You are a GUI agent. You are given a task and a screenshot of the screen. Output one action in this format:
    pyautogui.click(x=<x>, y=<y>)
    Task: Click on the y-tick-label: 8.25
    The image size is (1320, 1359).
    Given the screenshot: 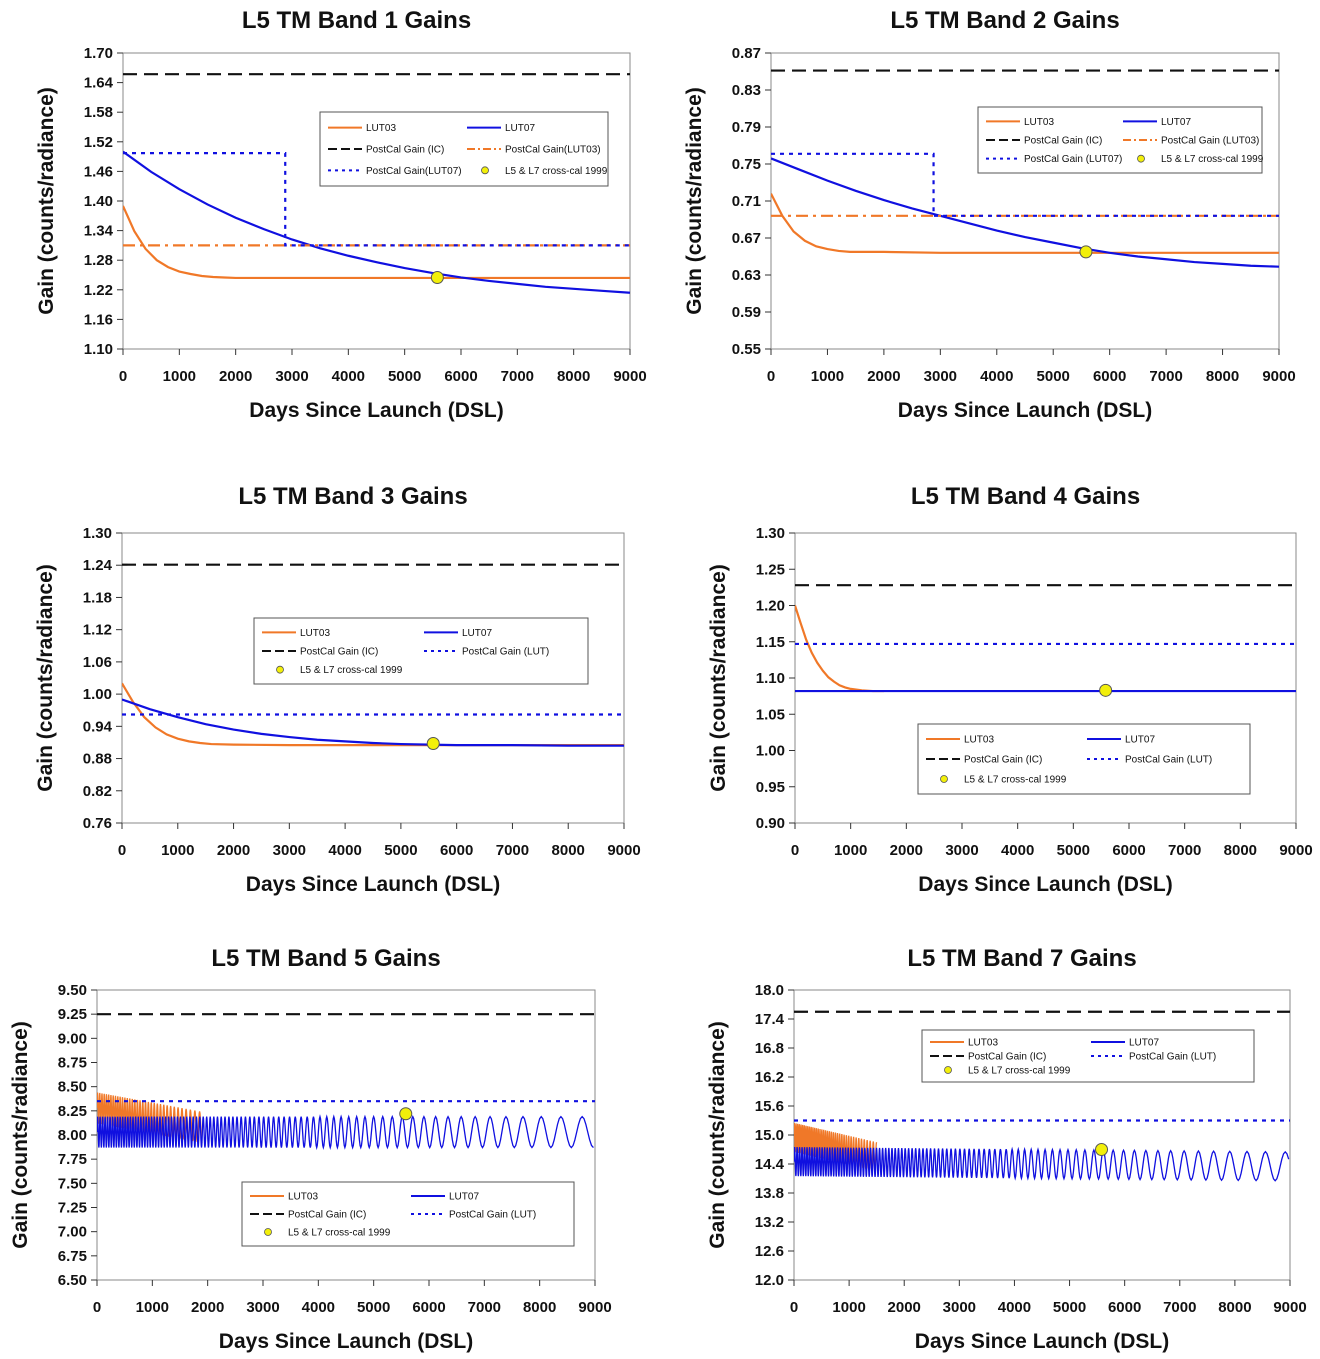 What is the action you would take?
    pyautogui.click(x=72, y=1111)
    